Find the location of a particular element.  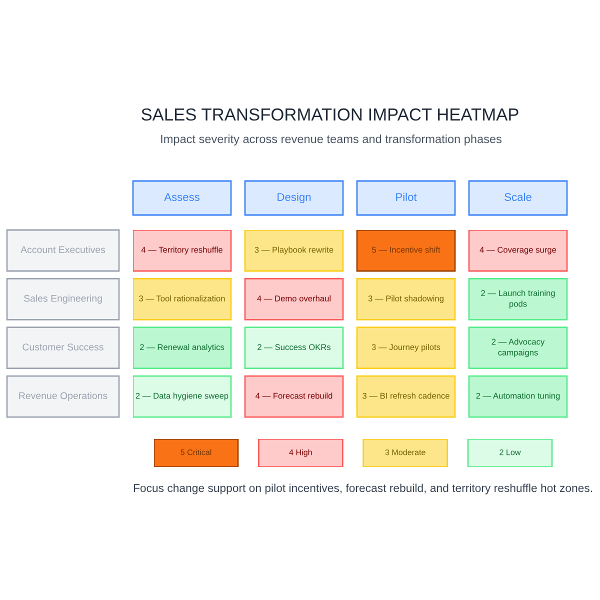

data-label: 3 — BI refresh cadence is located at coordinates (406, 395).